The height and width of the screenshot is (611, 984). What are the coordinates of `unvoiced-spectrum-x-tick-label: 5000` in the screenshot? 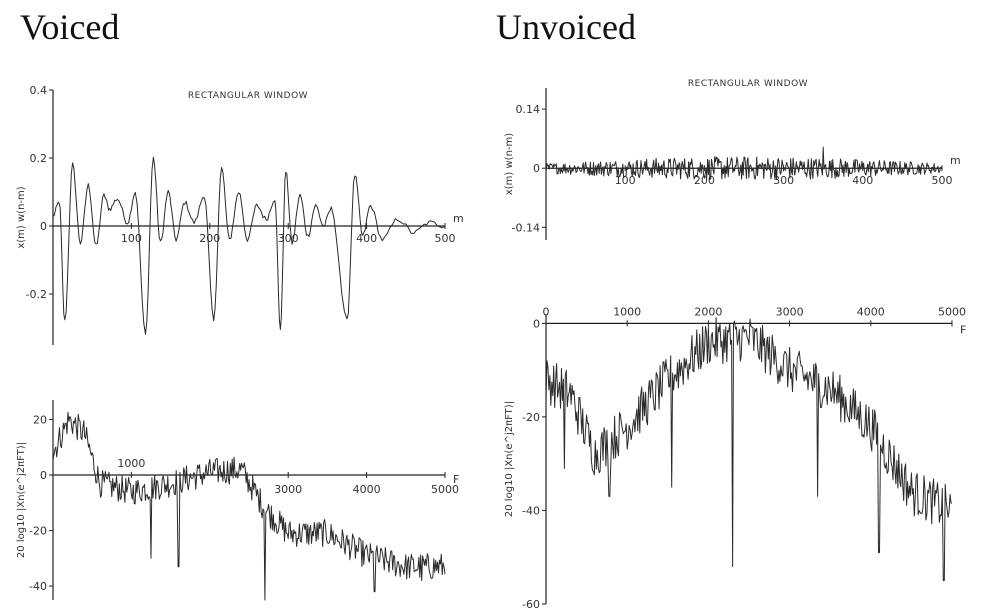 It's located at (952, 311).